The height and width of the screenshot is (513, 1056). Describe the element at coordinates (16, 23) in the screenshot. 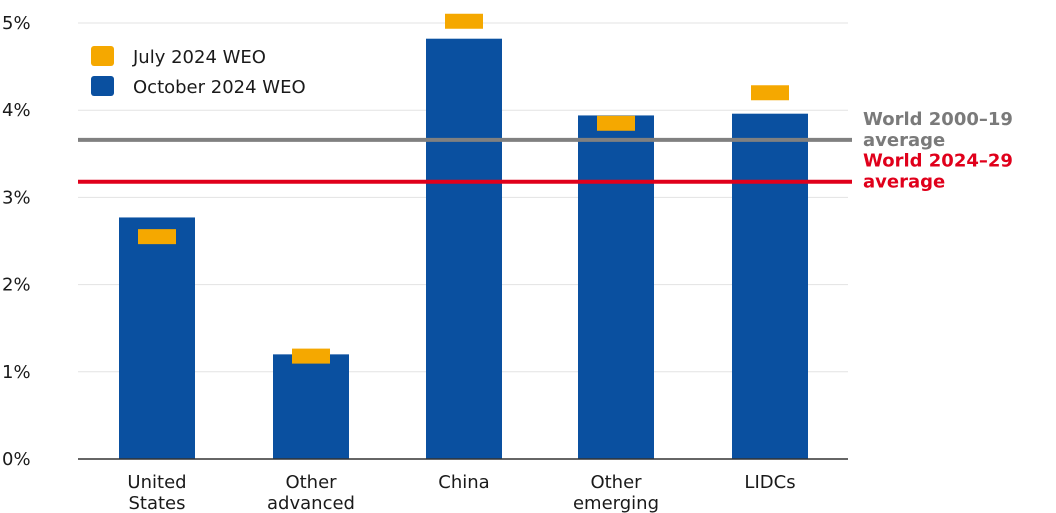

I see `y-tick-label: 5%` at that location.